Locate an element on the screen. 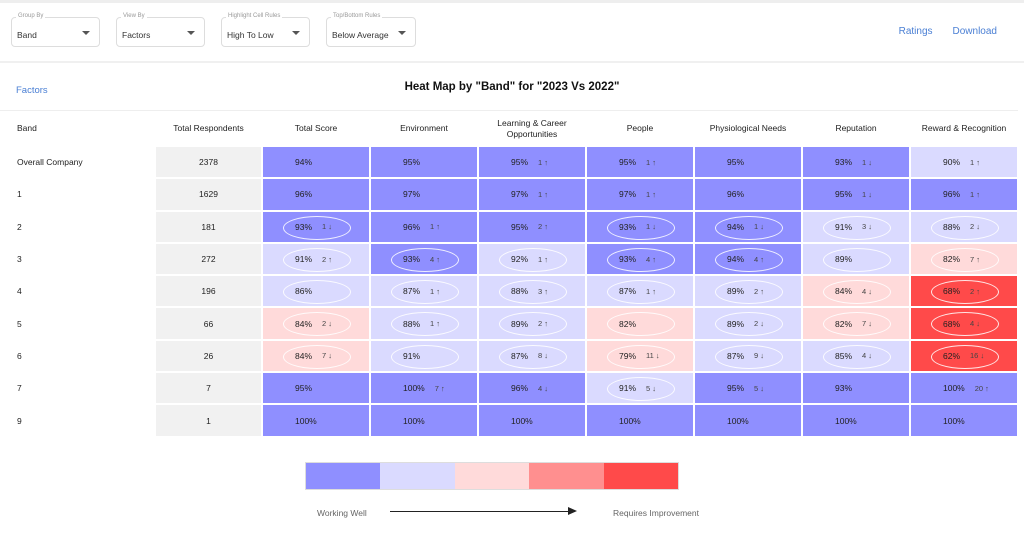 This screenshot has width=1024, height=538. column-header: Learning & Career Opportunities is located at coordinates (532, 128).